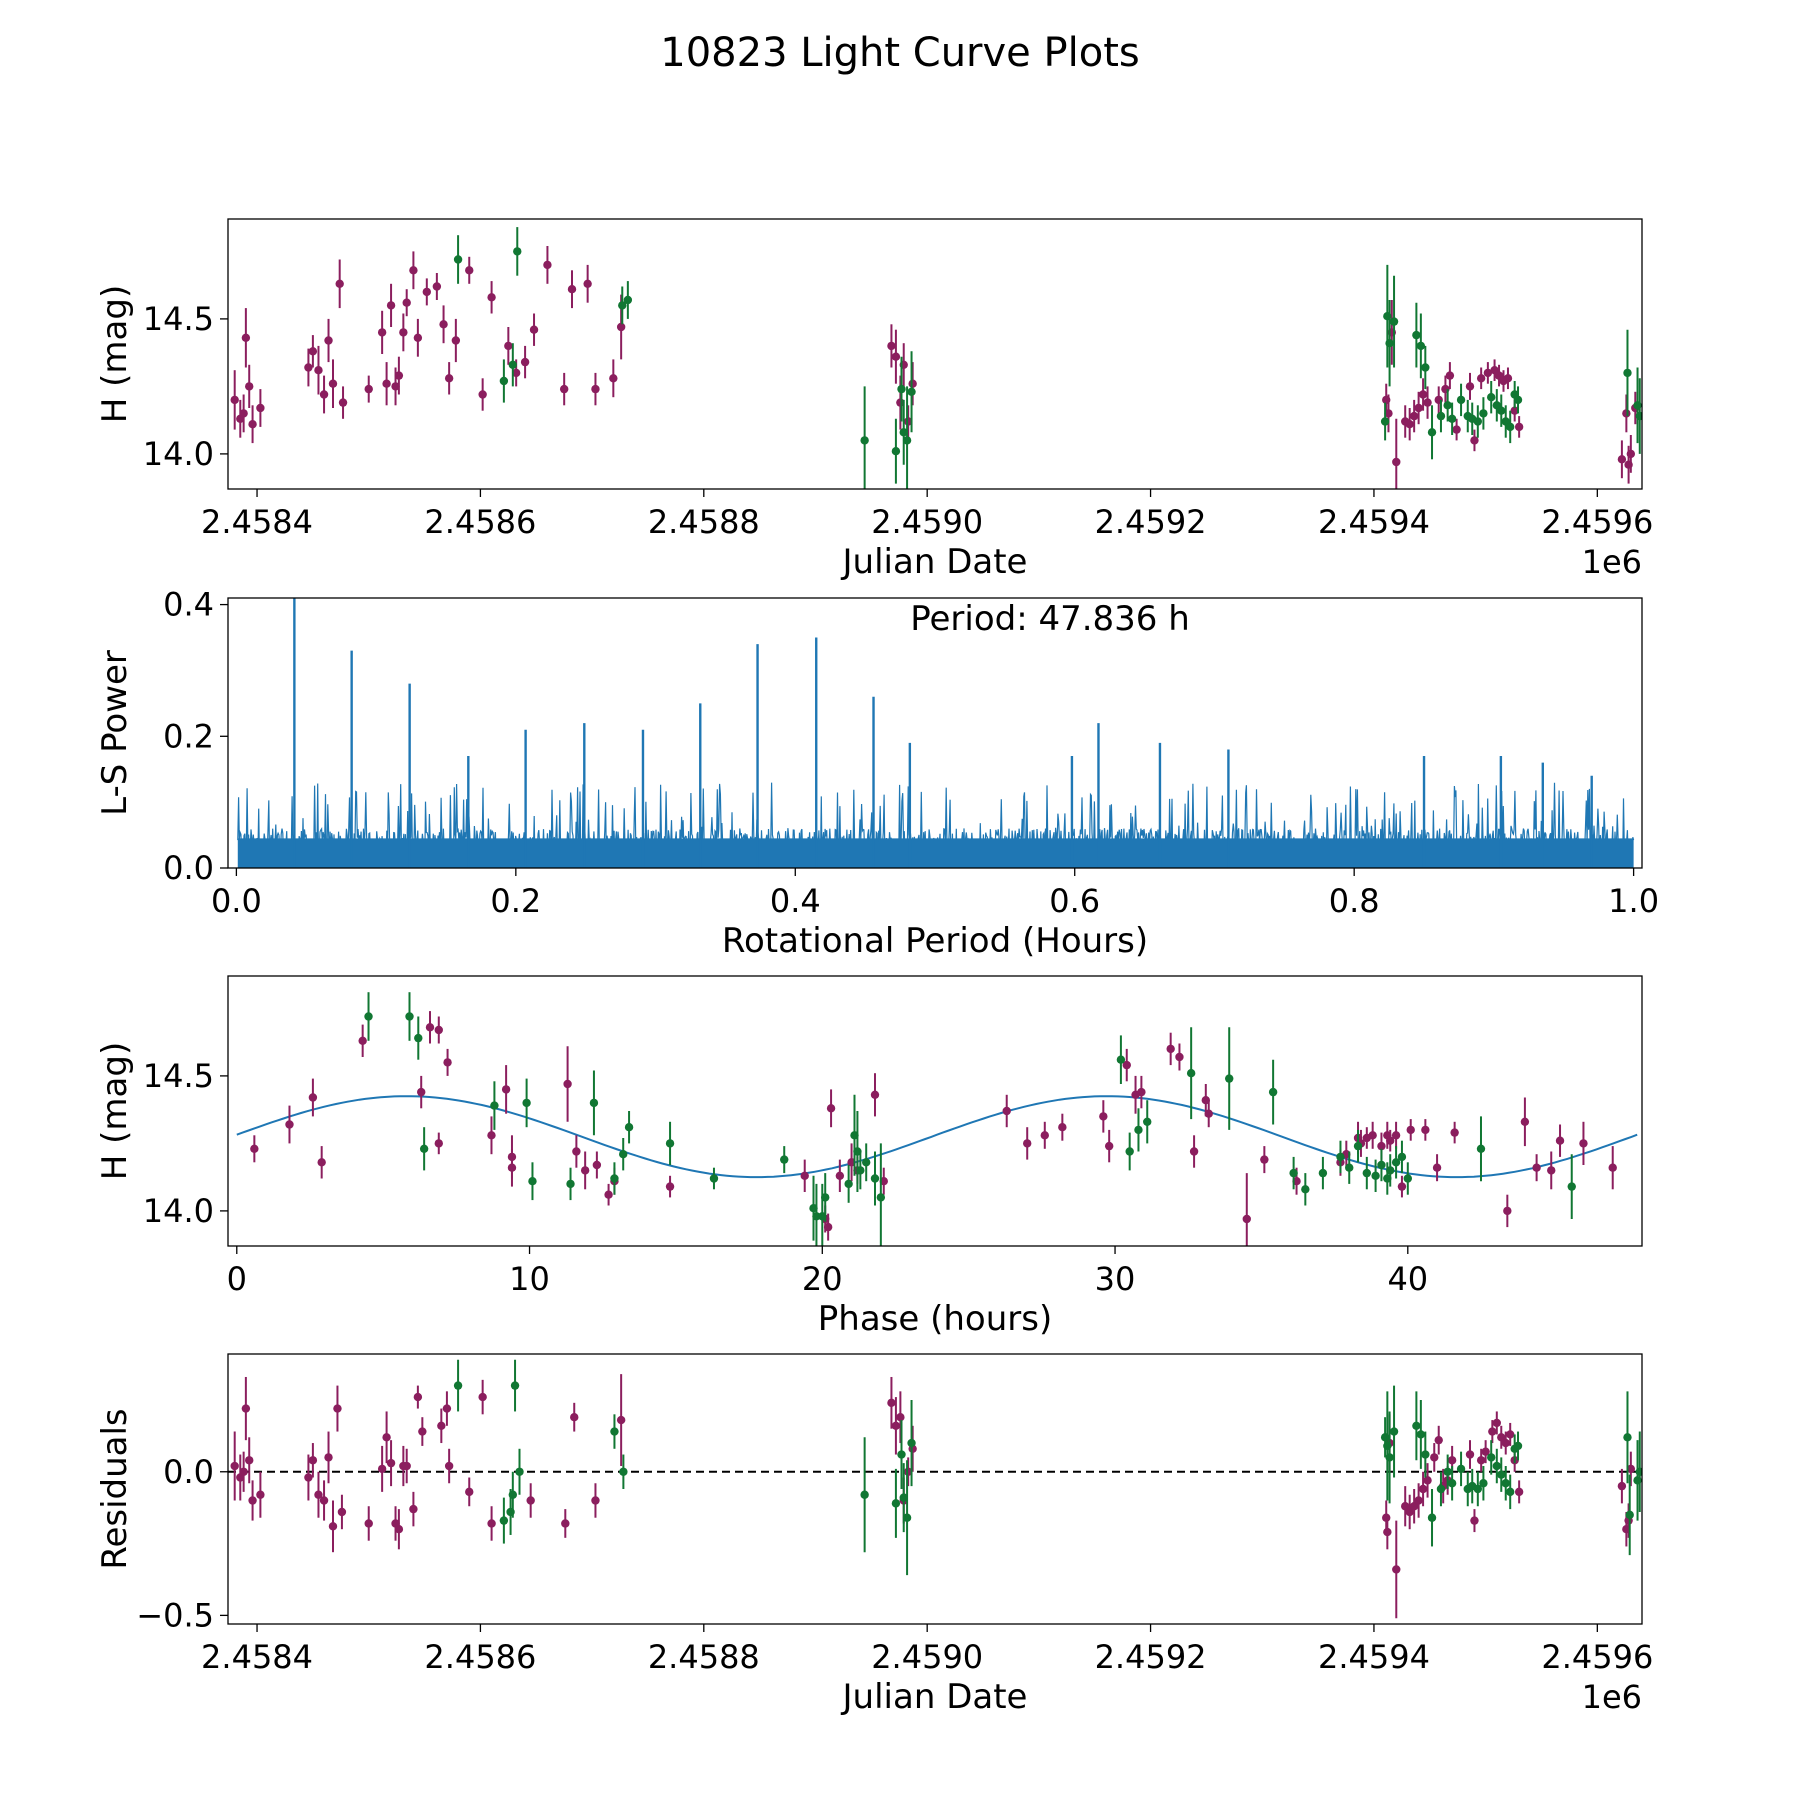  Describe the element at coordinates (899, 53) in the screenshot. I see `figure-title: 10823 Light Curve Plots` at that location.